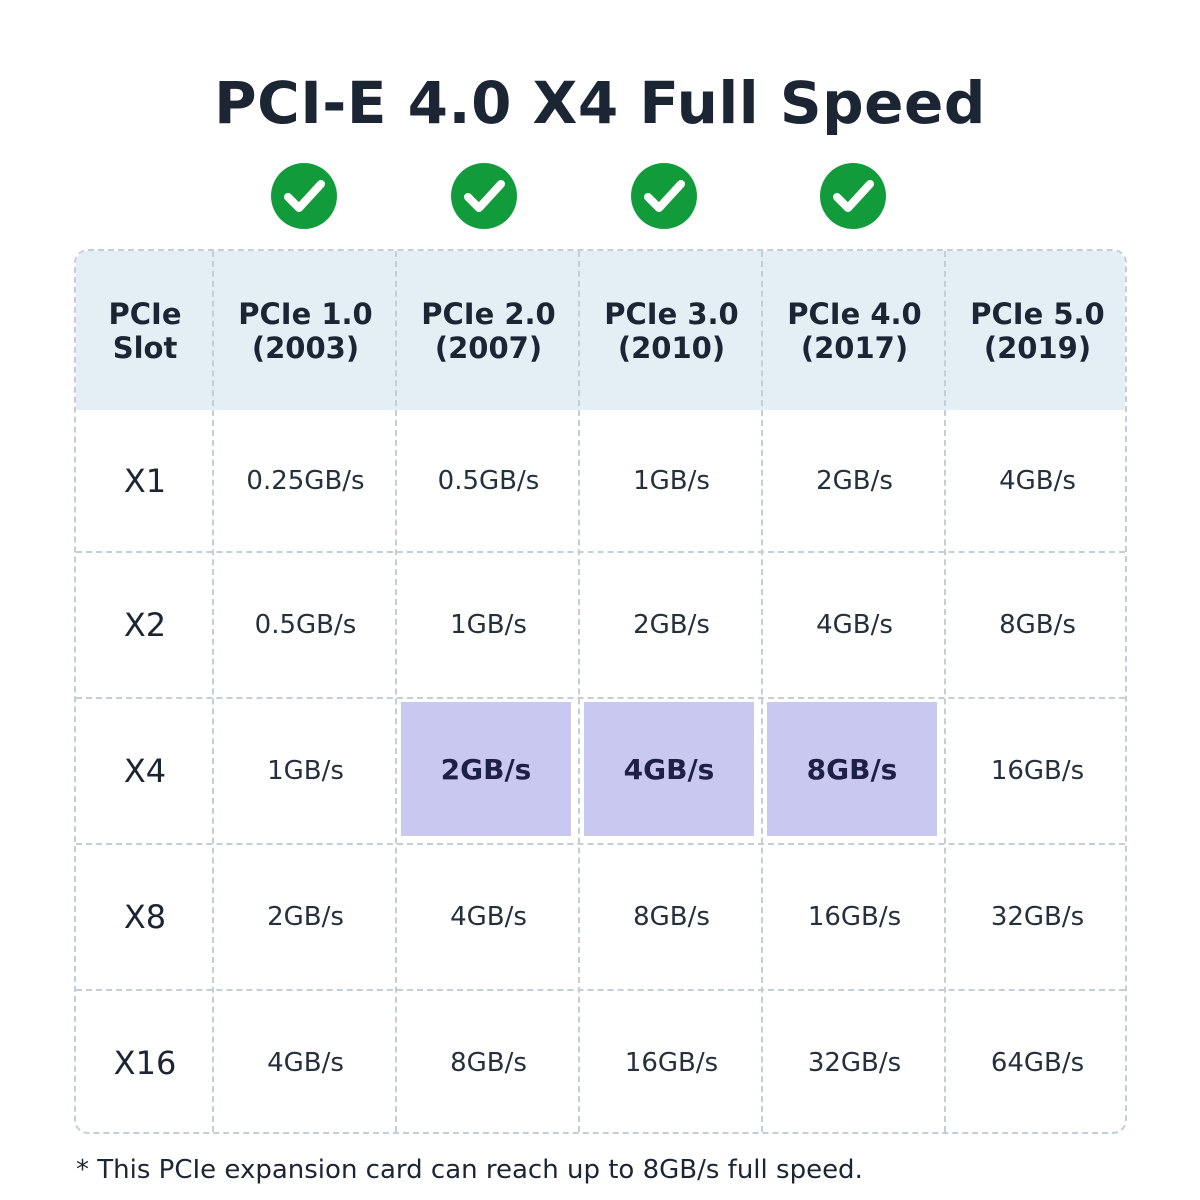 The image size is (1200, 1200). I want to click on highlight-cell-x4-pcie4, so click(852, 769).